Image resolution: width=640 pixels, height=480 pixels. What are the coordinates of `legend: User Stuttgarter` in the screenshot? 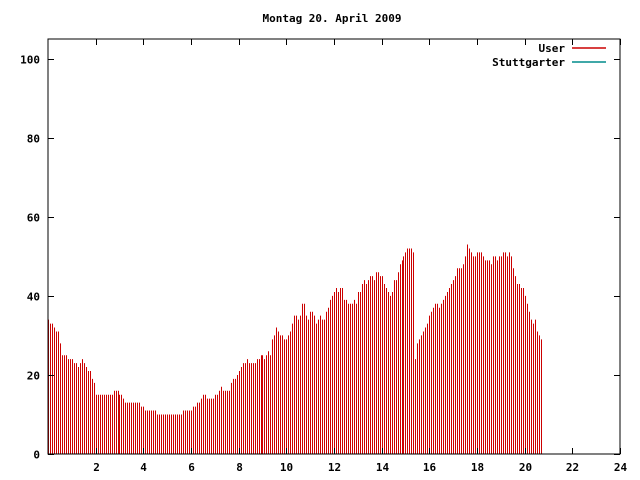 It's located at (549, 55).